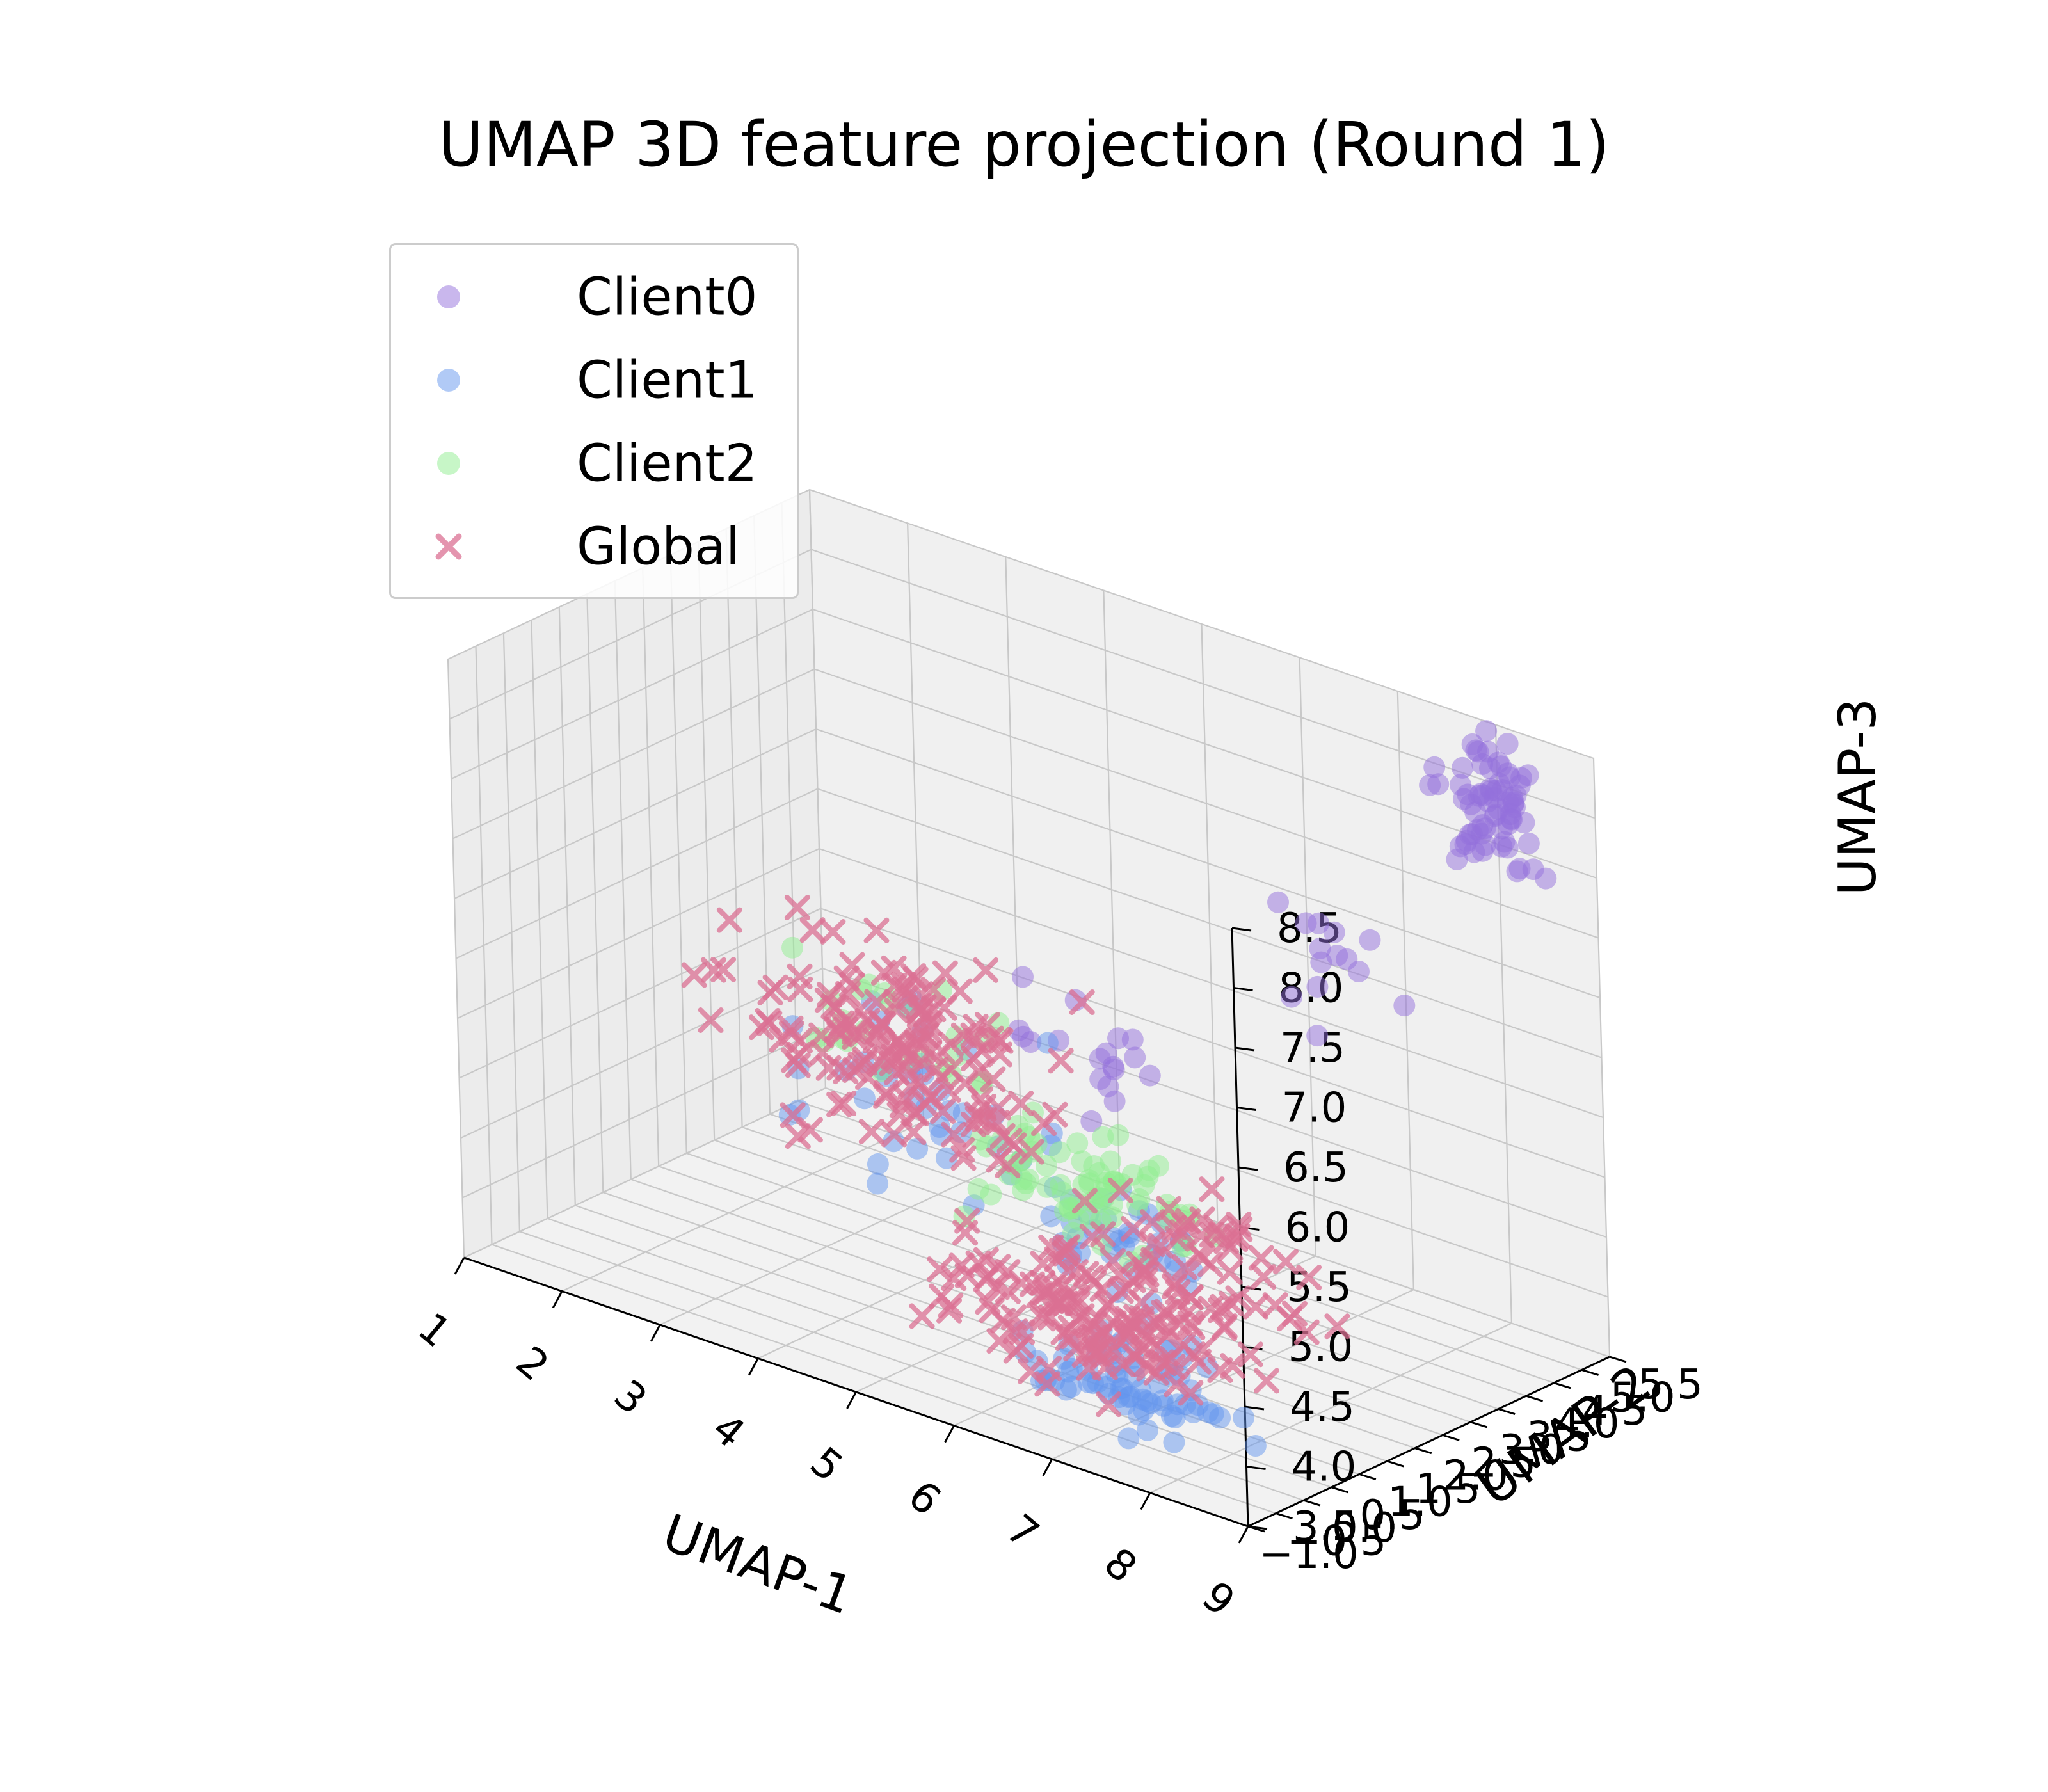 The width and height of the screenshot is (2048, 1792). I want to click on legend-item-client2: Client2, so click(594, 463).